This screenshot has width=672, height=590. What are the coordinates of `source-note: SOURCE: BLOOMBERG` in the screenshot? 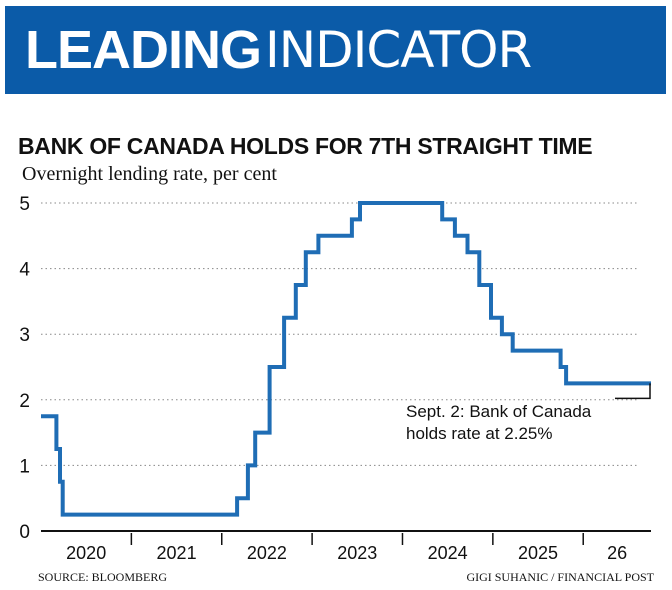 It's located at (103, 577).